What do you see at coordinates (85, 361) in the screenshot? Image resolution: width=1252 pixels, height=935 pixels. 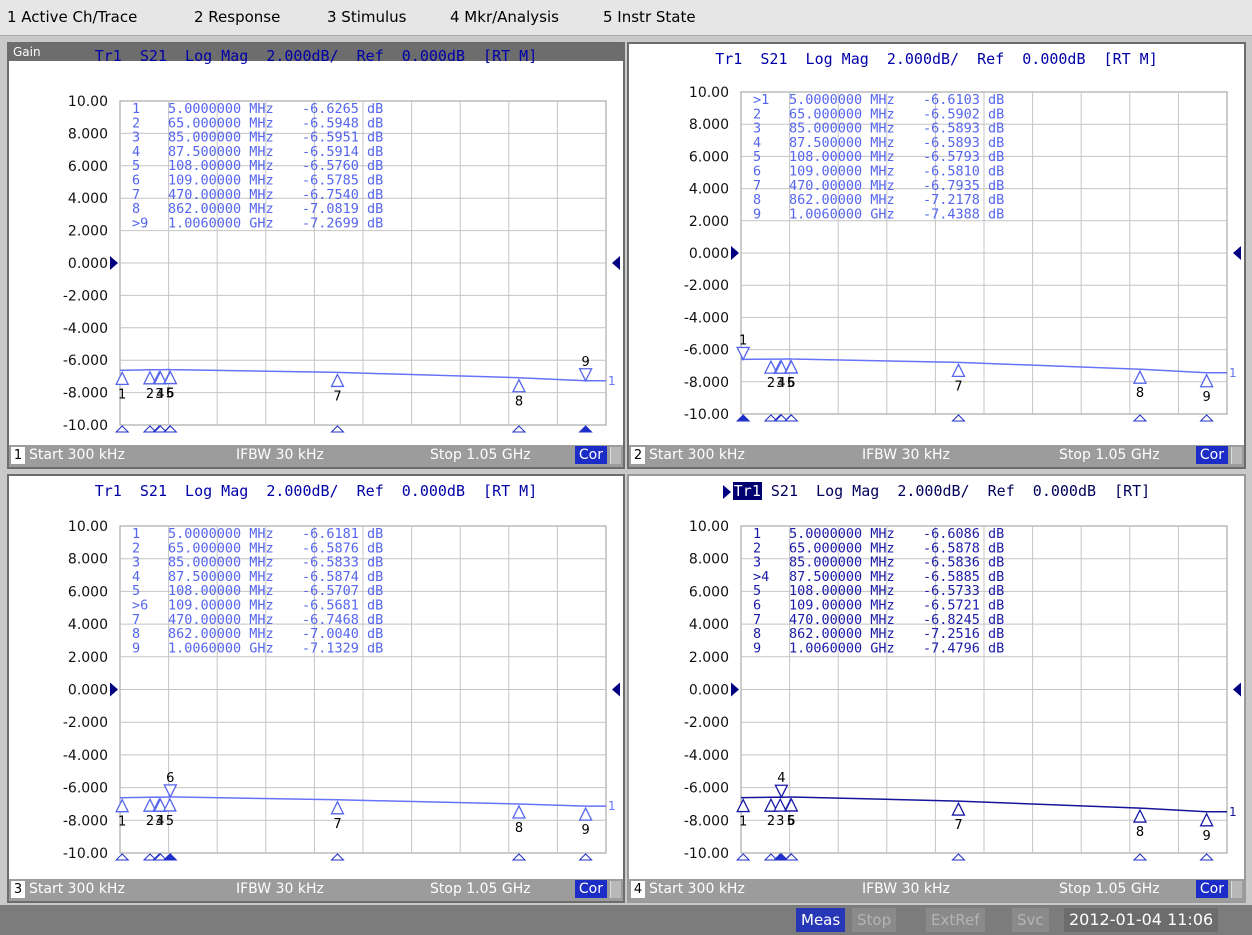 I see `y-axis-label: -6.000` at bounding box center [85, 361].